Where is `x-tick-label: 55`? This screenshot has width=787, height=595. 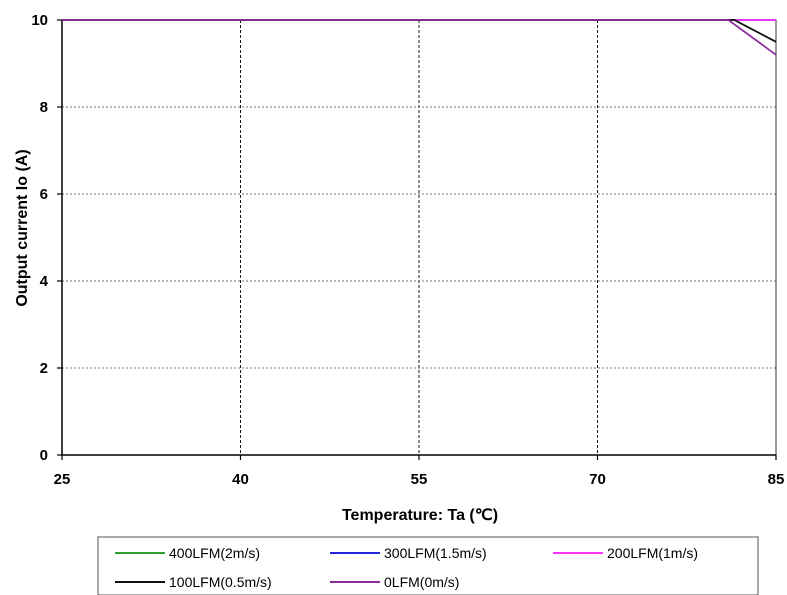
x-tick-label: 55 is located at coordinates (419, 479).